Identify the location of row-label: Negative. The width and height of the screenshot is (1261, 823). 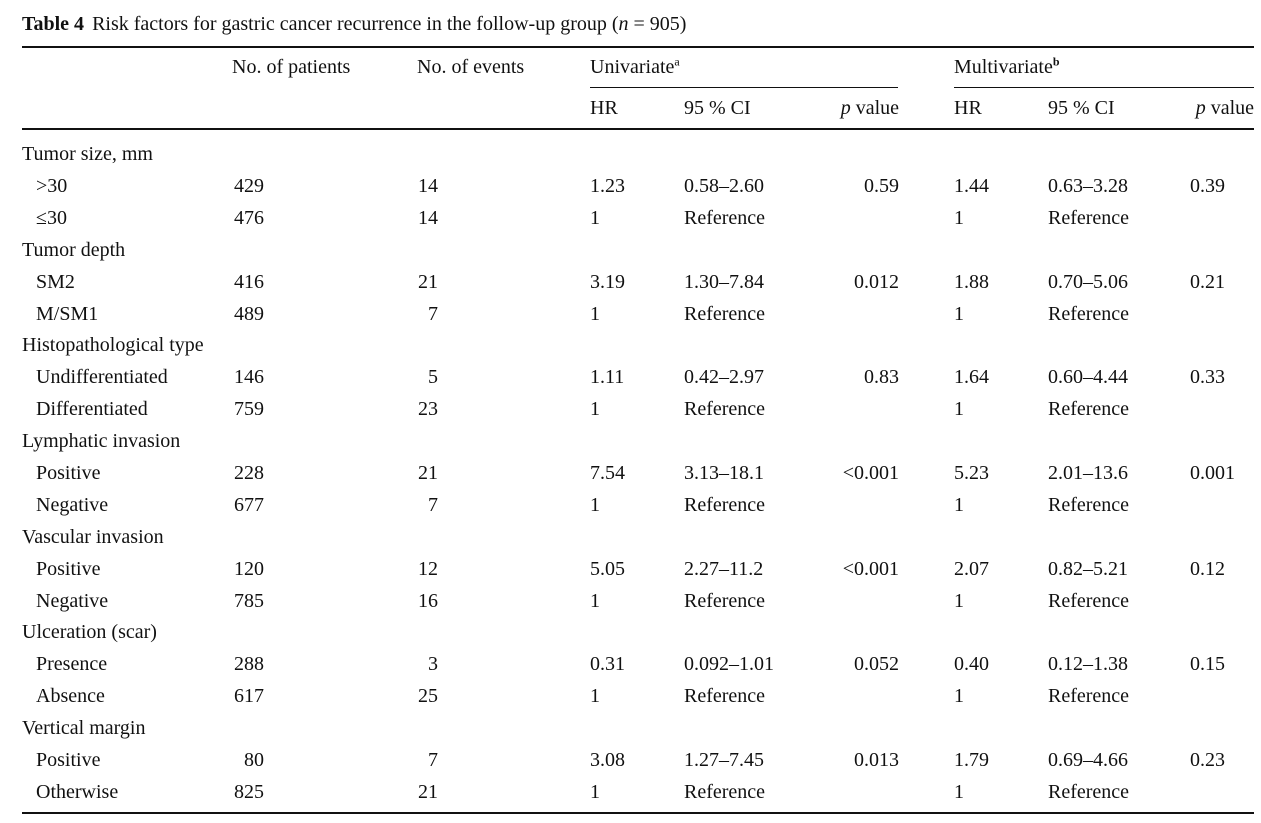
(72, 601).